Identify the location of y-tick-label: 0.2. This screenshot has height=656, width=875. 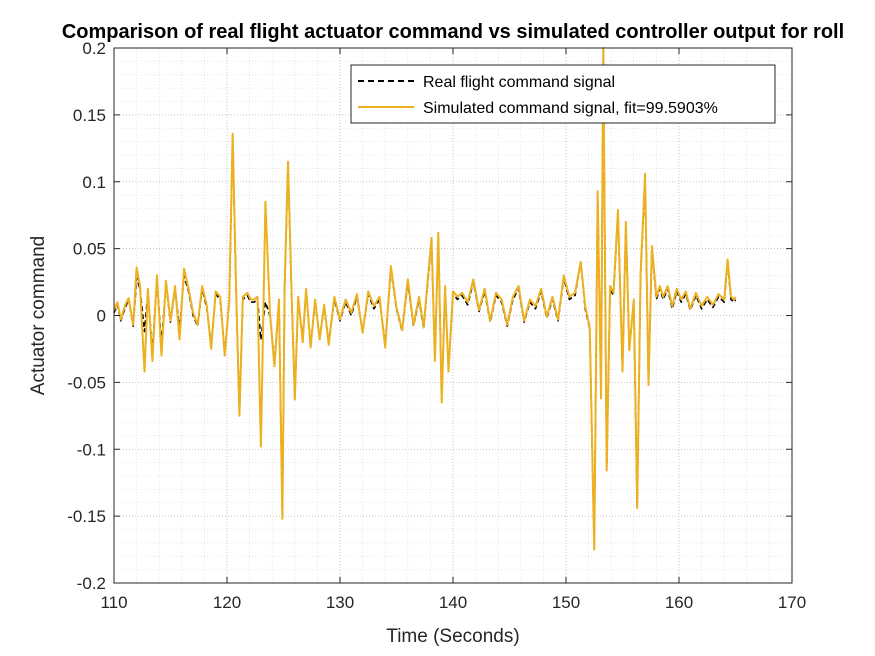
(94, 48).